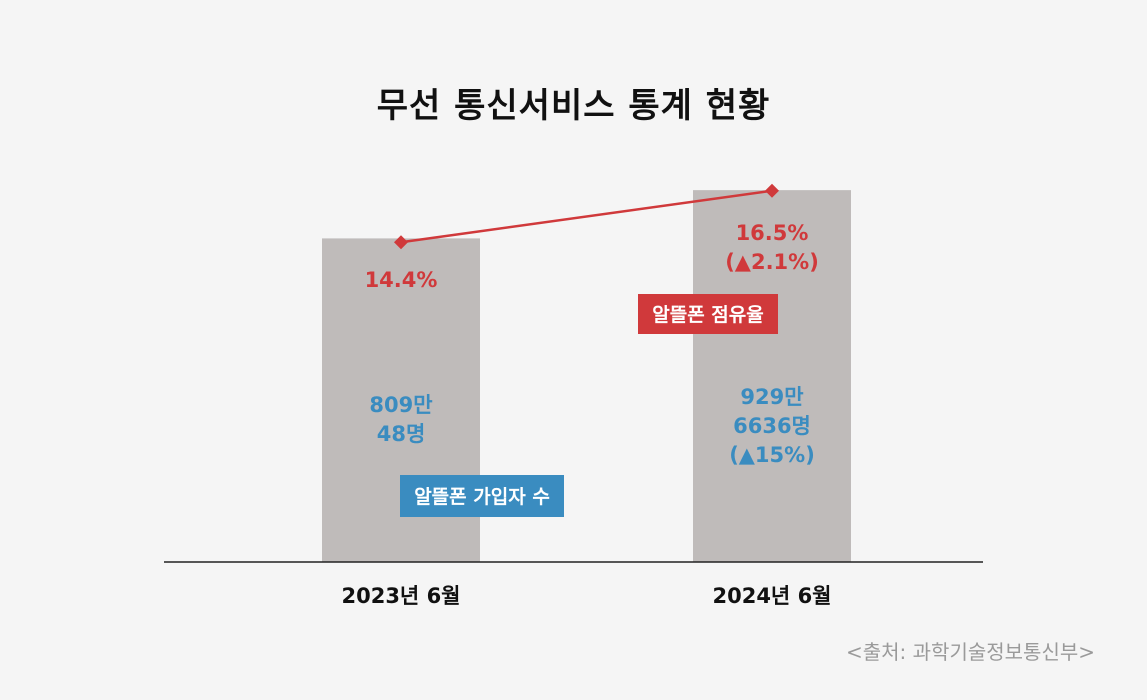  I want to click on share-line, so click(586, 216).